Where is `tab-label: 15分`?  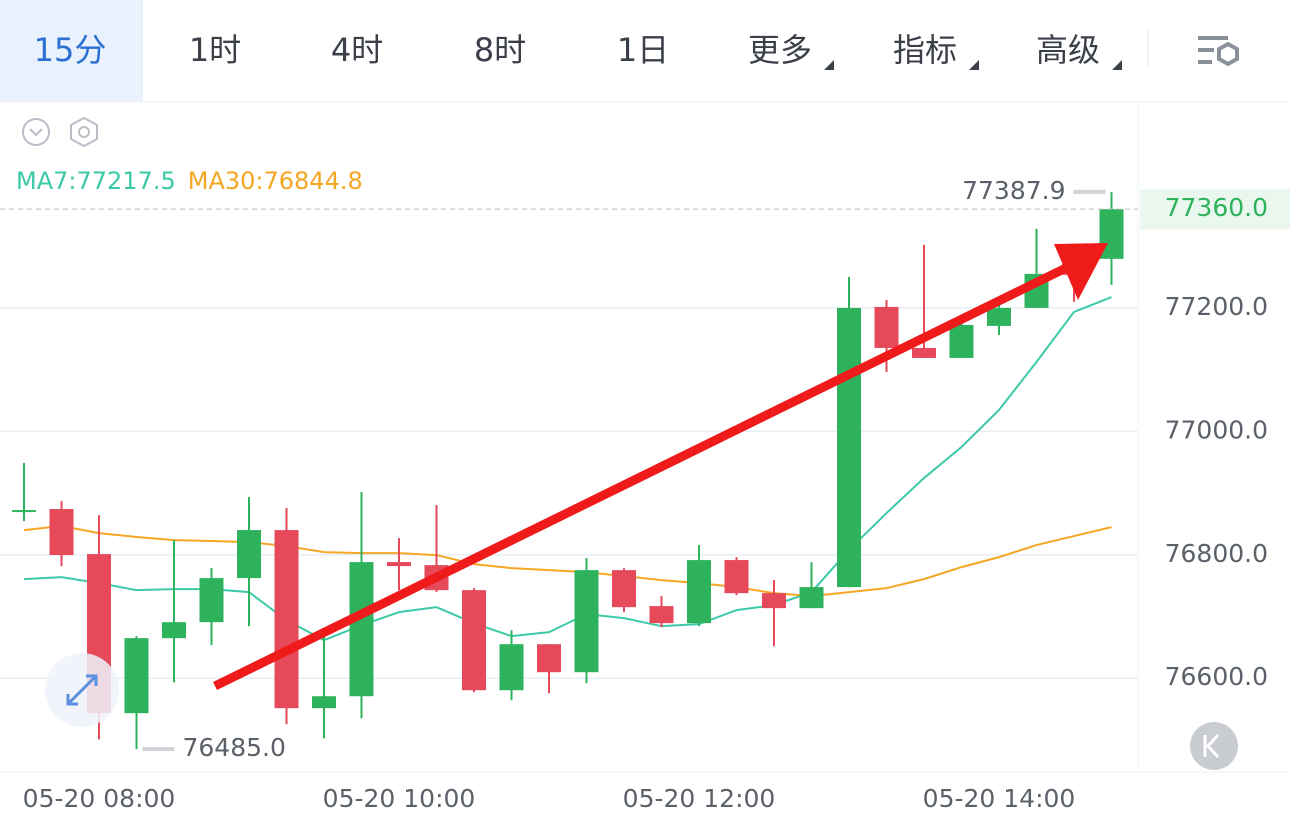 tab-label: 15分 is located at coordinates (70, 50).